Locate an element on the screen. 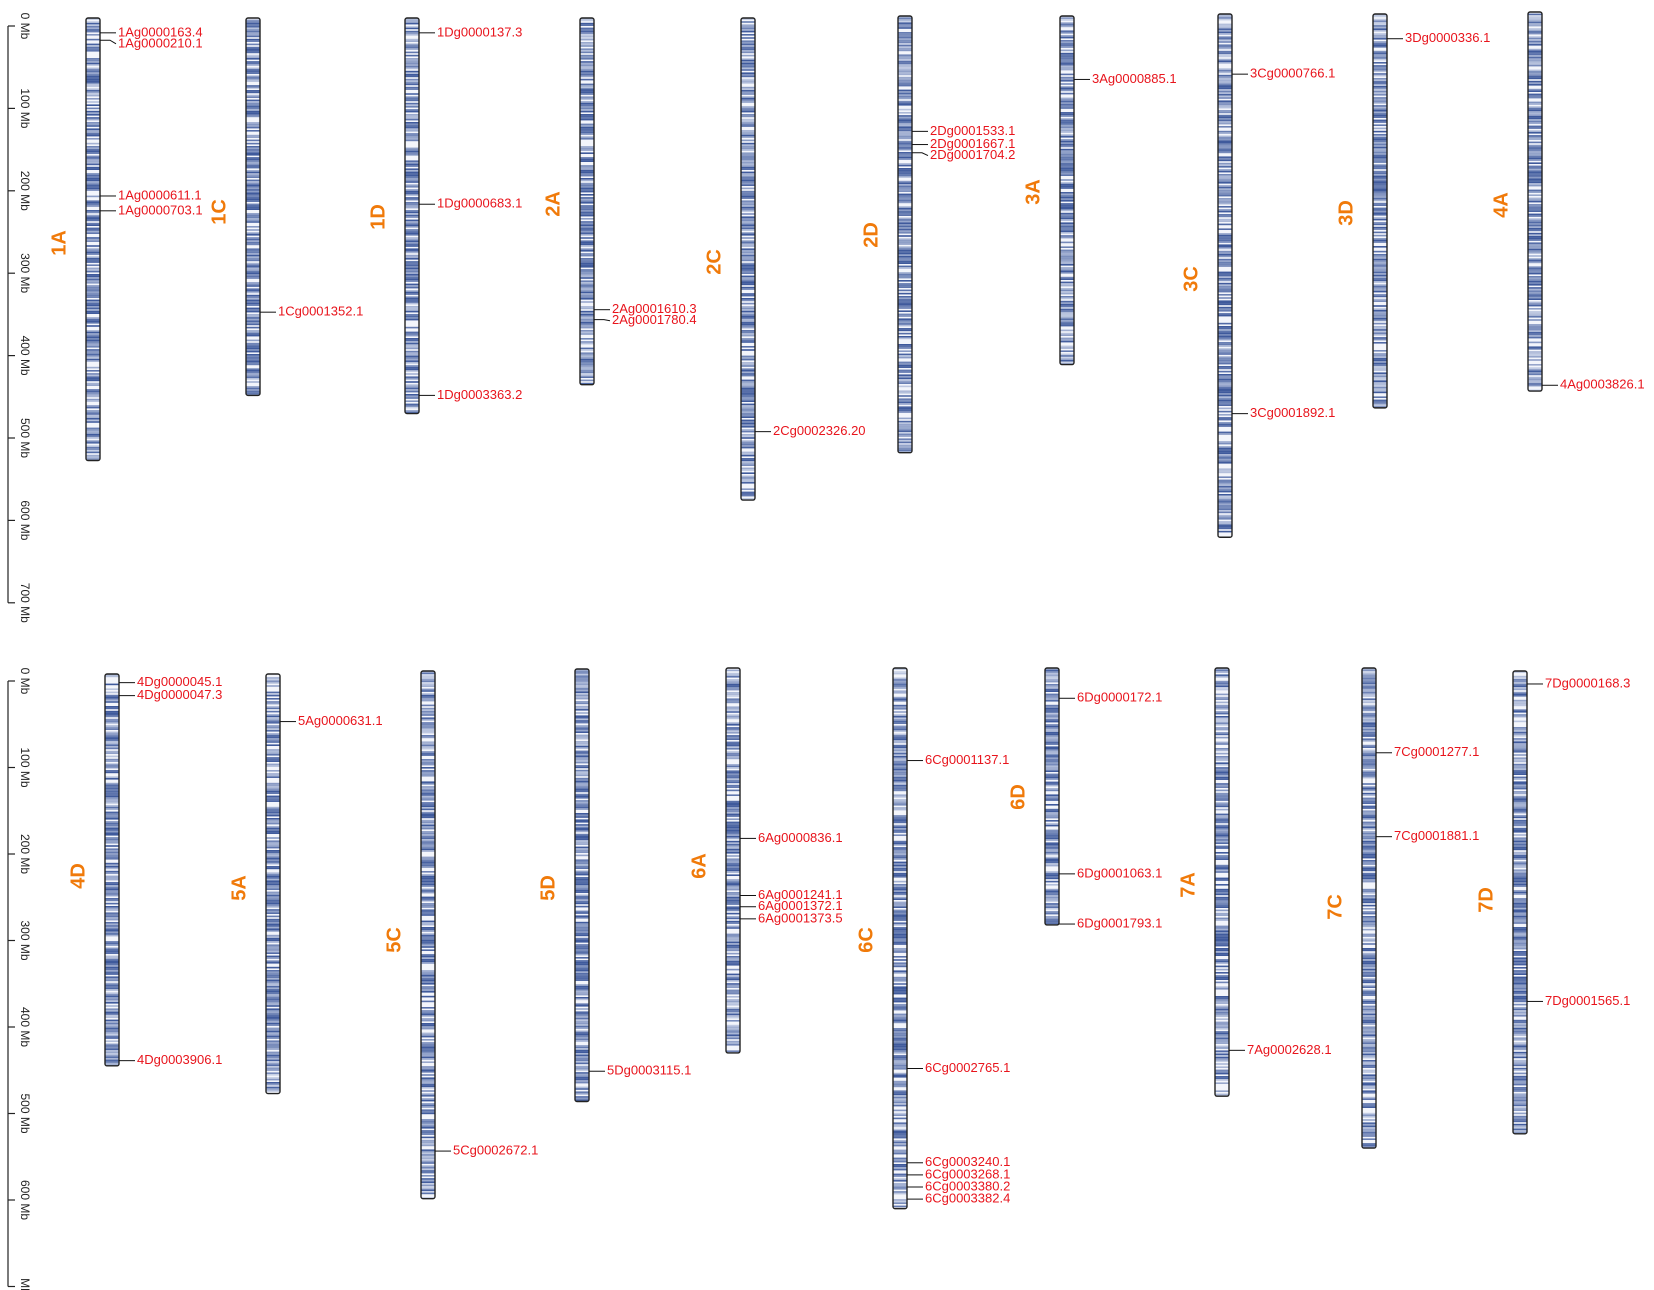 Image resolution: width=1654 pixels, height=1290 pixels. axis-tick-label: Mb is located at coordinates (25, 1284).